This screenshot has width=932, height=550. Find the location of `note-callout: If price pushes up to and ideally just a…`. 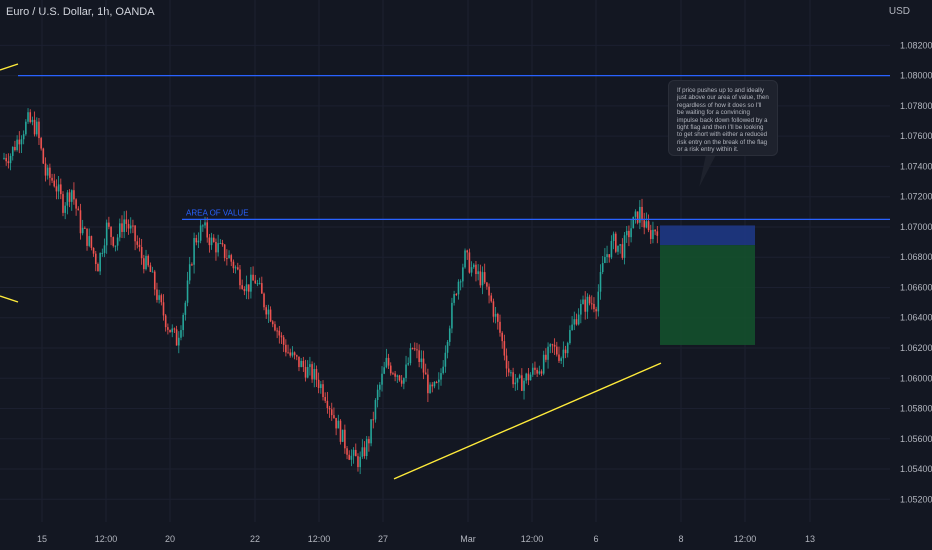

note-callout: If price pushes up to and ideally just a… is located at coordinates (723, 118).